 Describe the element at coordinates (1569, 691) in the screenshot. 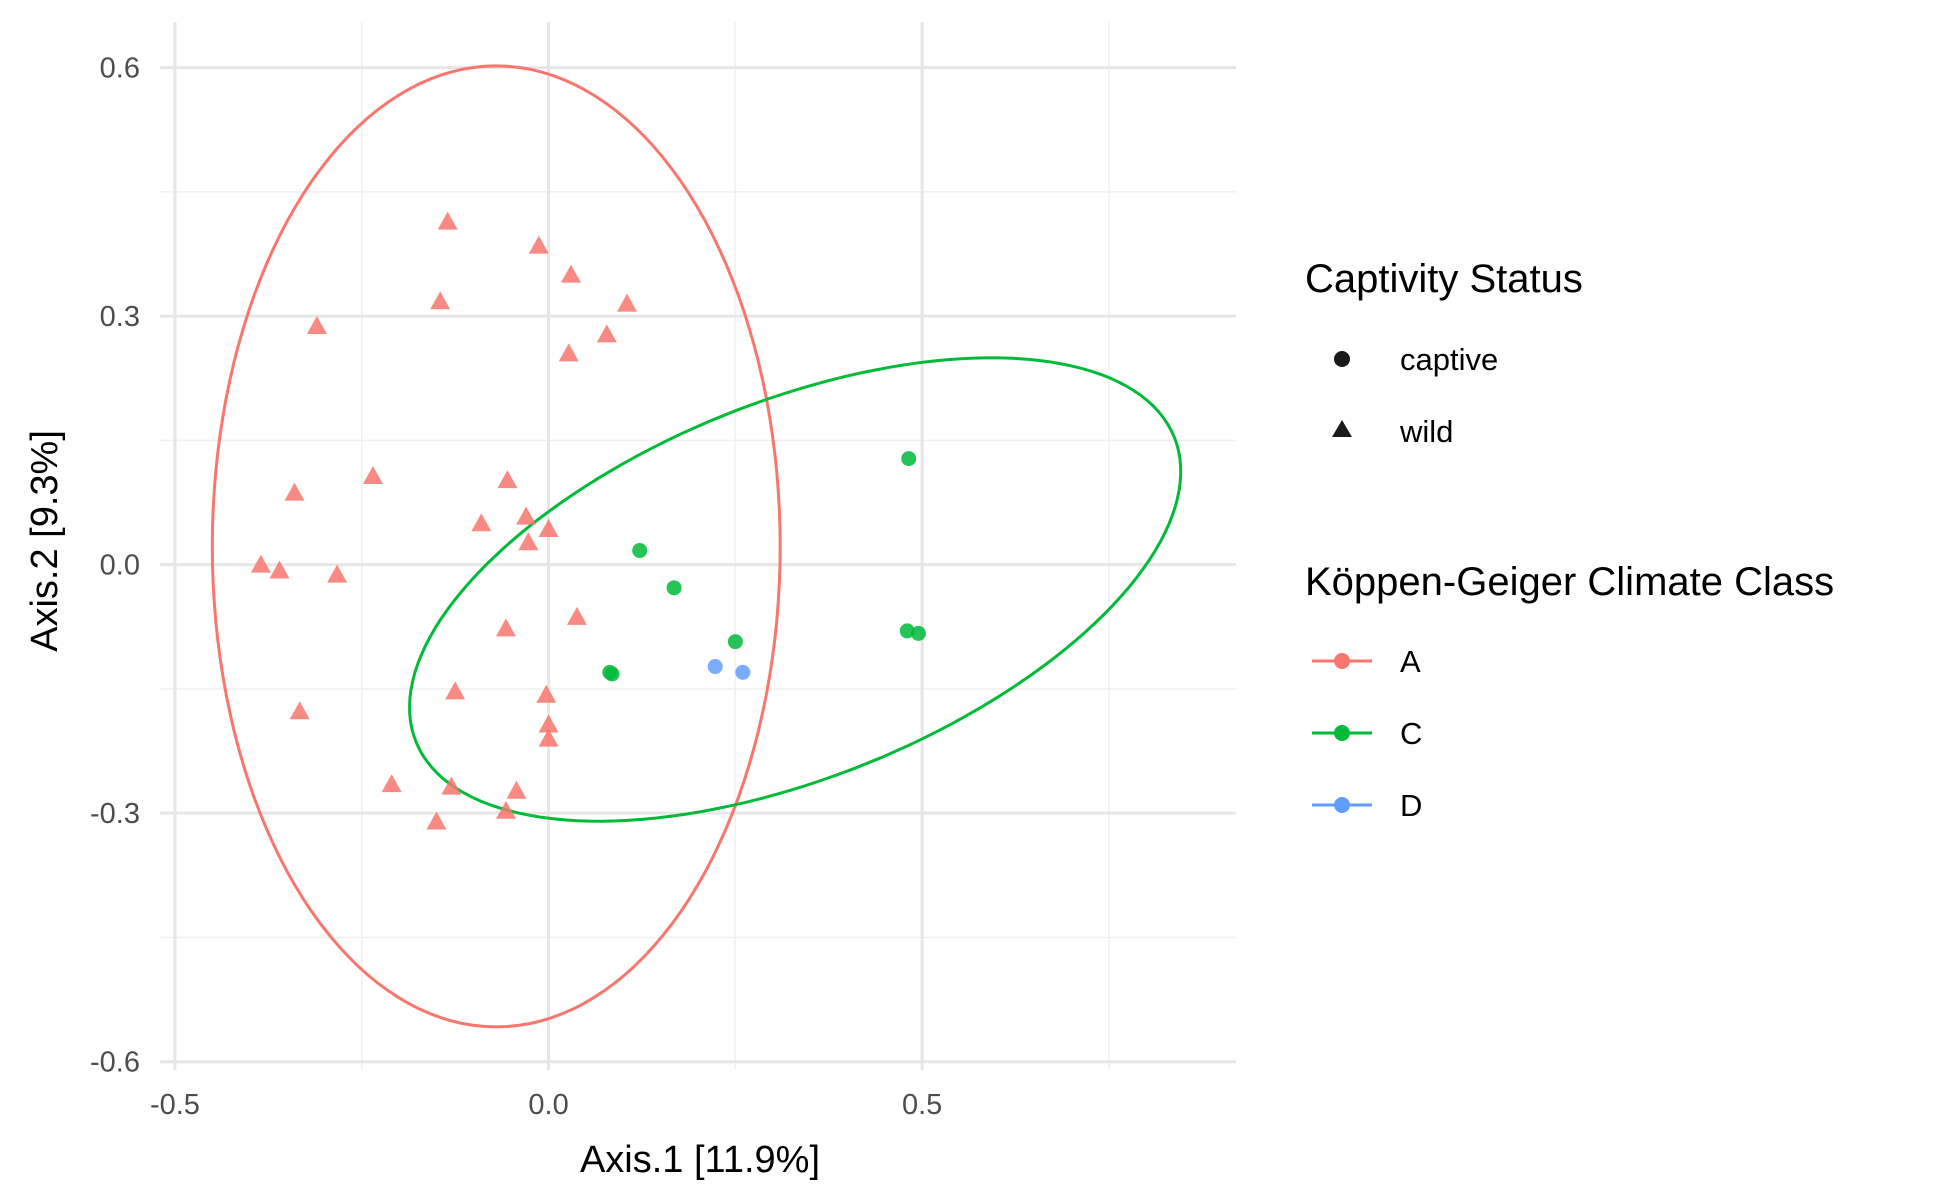

I see `legend-climate-class: Köppen-Geiger Climate Class A C D` at that location.